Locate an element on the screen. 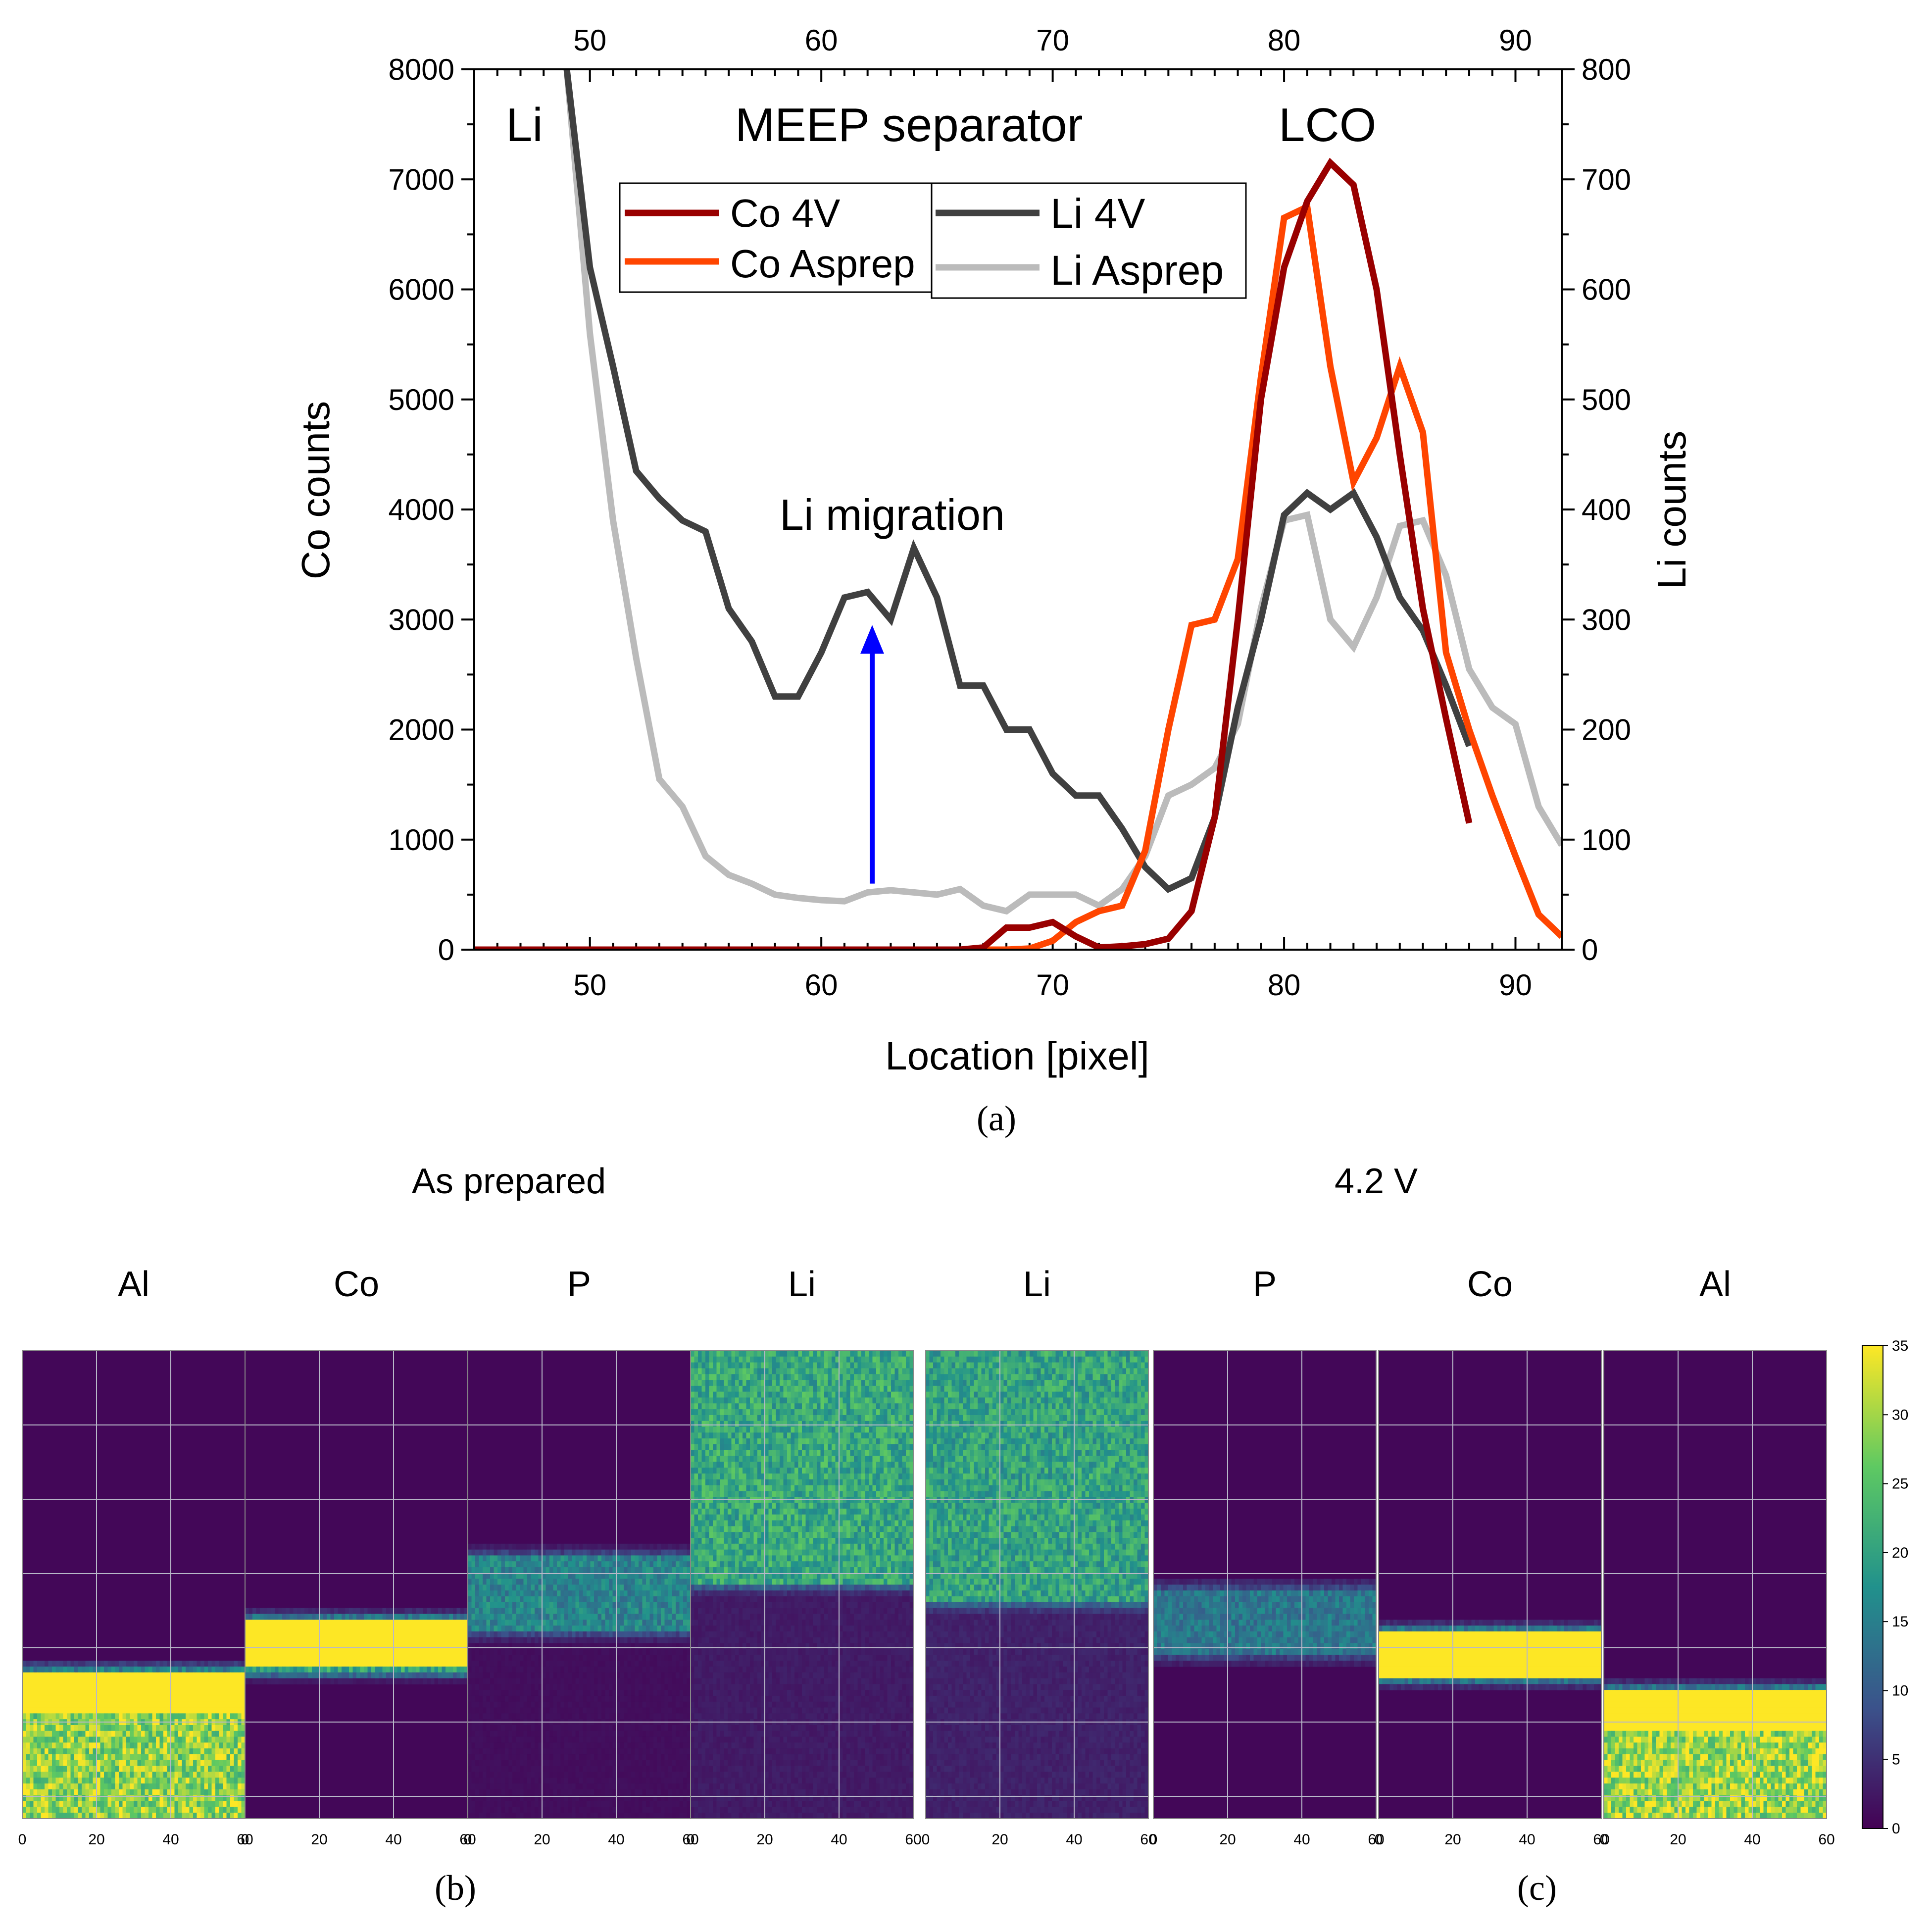 This screenshot has height=1930, width=1932. y-tick-label-left: 8000 is located at coordinates (422, 69).